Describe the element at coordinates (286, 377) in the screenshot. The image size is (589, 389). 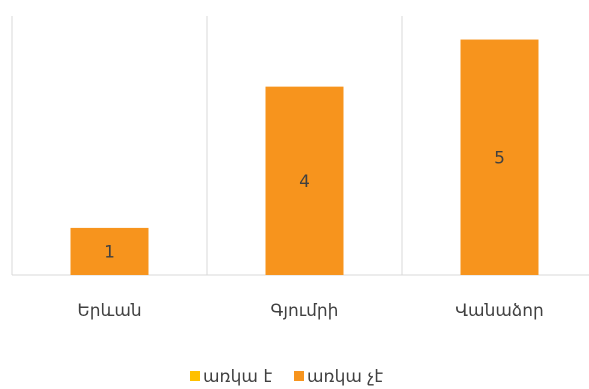
I see `legend: առկա է առկա չէ` at that location.